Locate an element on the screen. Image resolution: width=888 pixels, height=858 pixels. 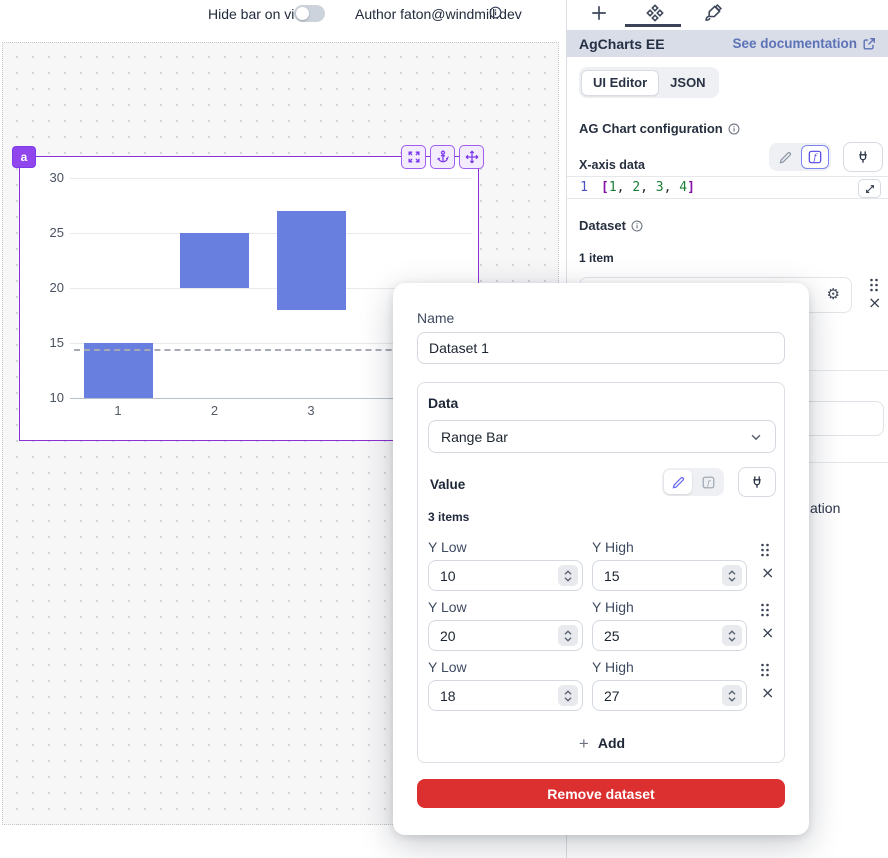
dataset-drag-handle is located at coordinates (874, 285).